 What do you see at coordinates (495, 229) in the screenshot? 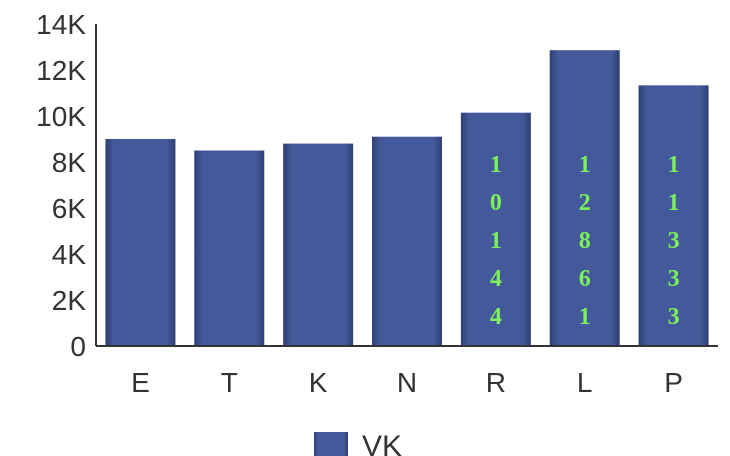
I see `bar-r` at bounding box center [495, 229].